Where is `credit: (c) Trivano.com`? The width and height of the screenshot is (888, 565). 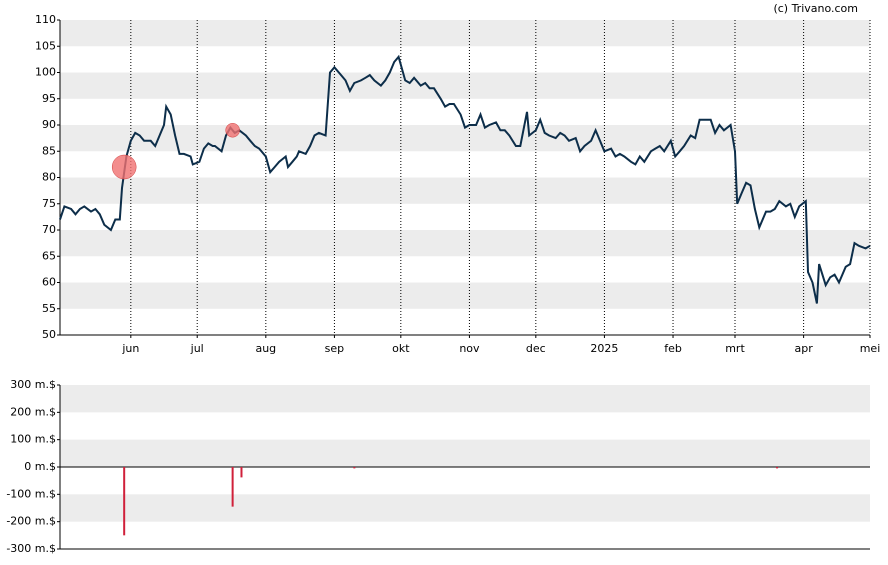
credit: (c) Trivano.com is located at coordinates (815, 8).